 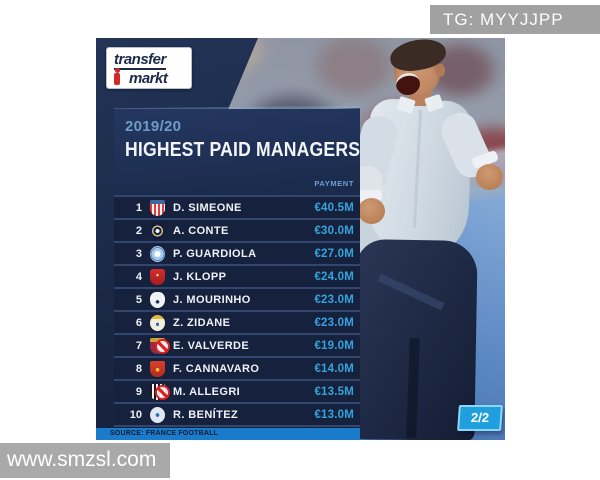 I want to click on club-crest-icon-guangzhou-evergrande, so click(x=157, y=368).